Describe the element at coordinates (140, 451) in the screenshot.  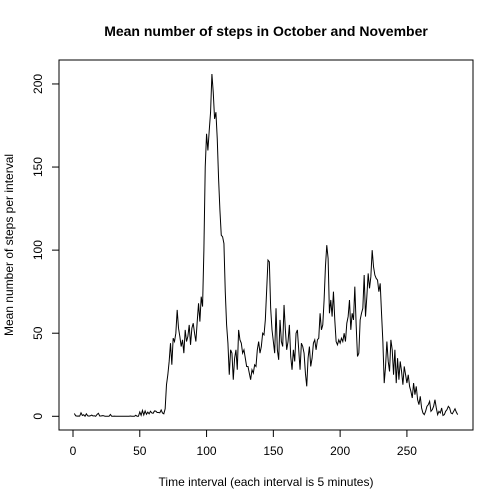
I see `x-tick-label: 50` at that location.